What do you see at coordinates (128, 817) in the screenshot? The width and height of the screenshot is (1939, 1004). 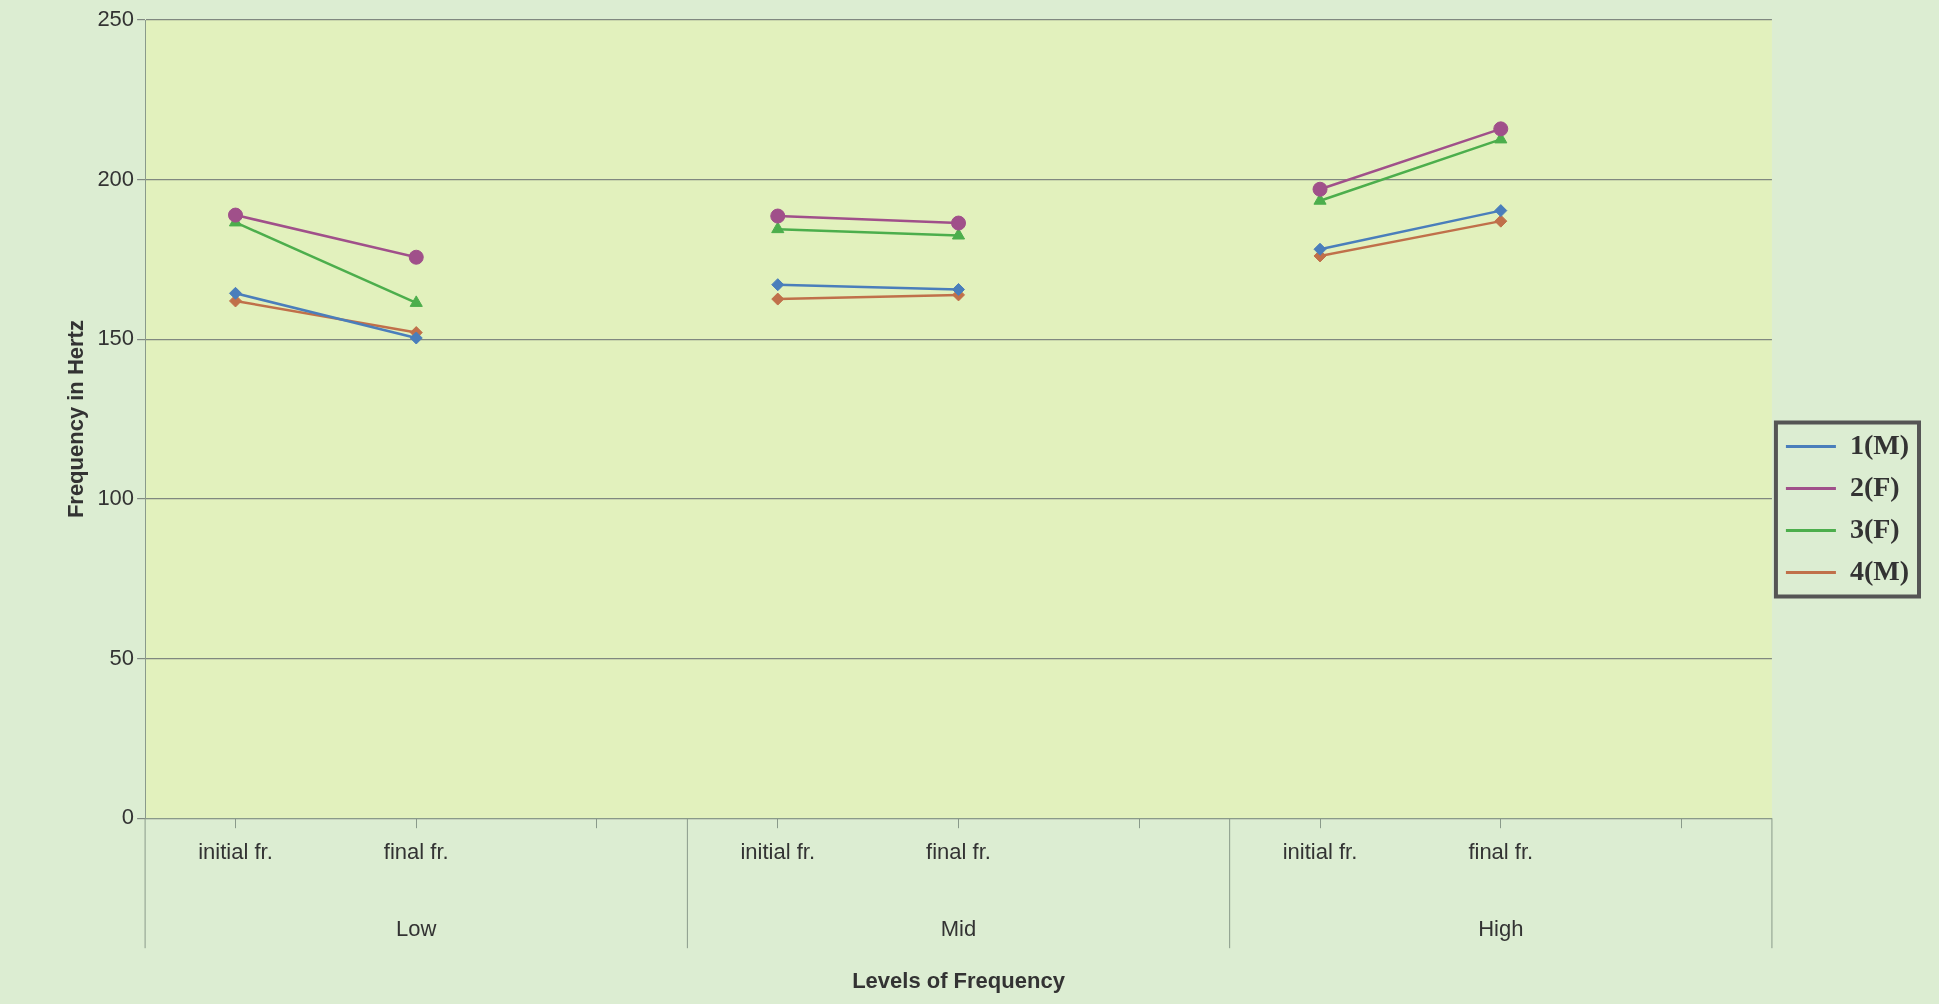 I see `y-tick-label: 0` at bounding box center [128, 817].